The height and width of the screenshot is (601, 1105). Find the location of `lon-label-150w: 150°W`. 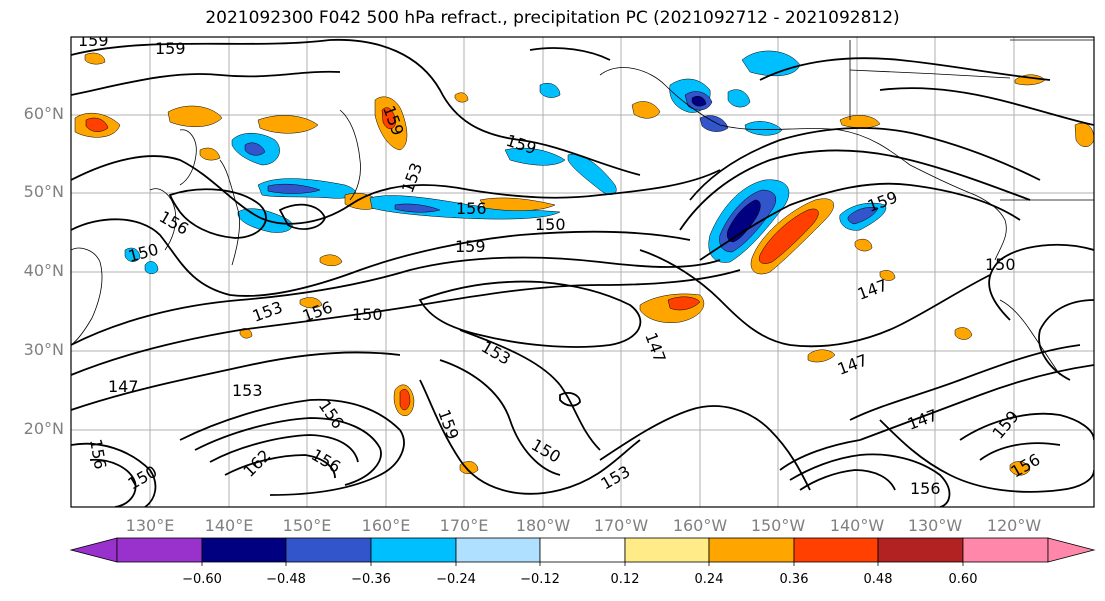

lon-label-150w: 150°W is located at coordinates (778, 525).